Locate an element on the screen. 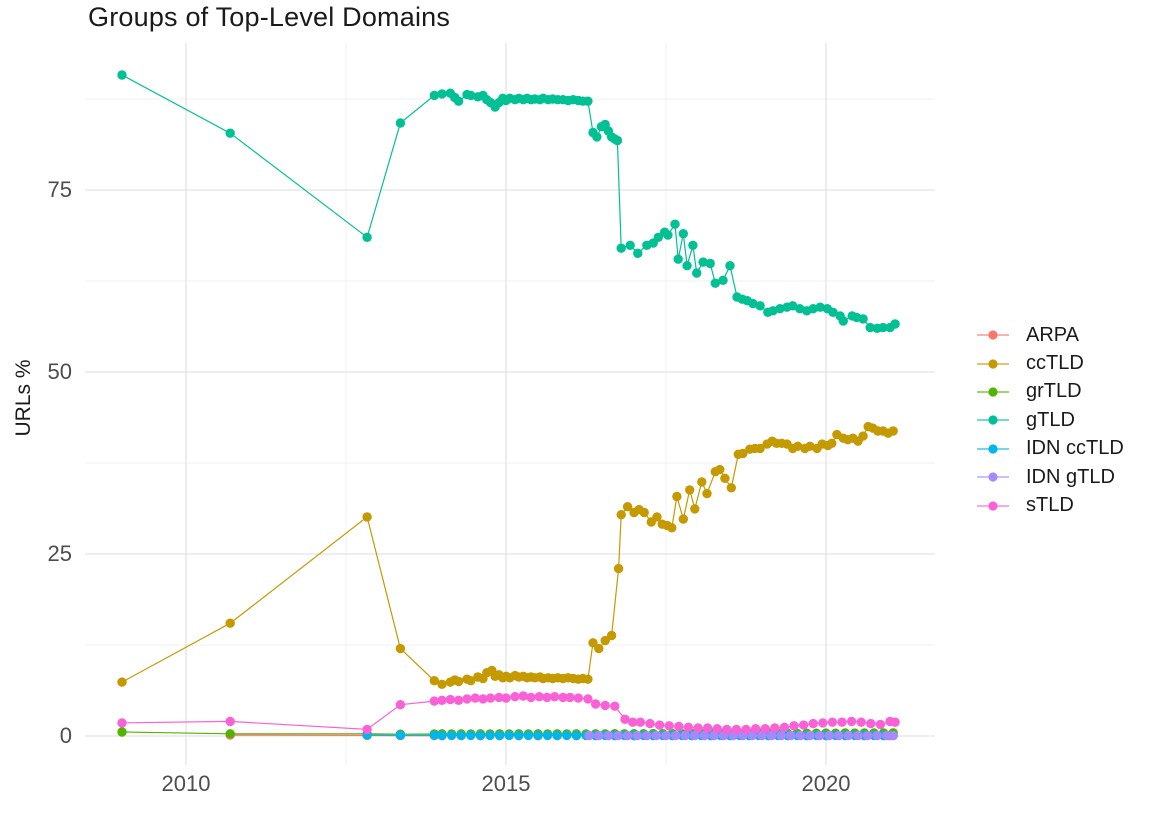 This screenshot has width=1164, height=827. legend-item: IDN ccTLD is located at coordinates (1050, 449).